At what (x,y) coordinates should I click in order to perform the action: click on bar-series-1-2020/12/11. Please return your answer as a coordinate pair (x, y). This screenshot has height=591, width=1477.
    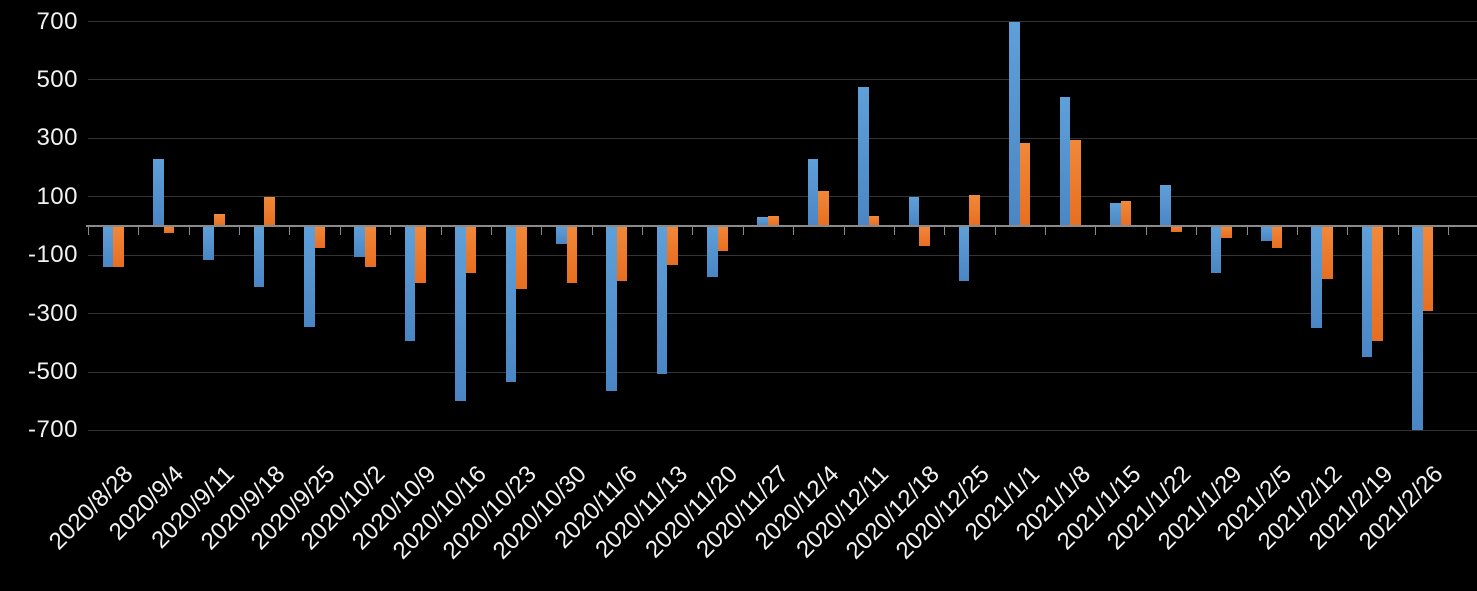
    Looking at the image, I should click on (863, 156).